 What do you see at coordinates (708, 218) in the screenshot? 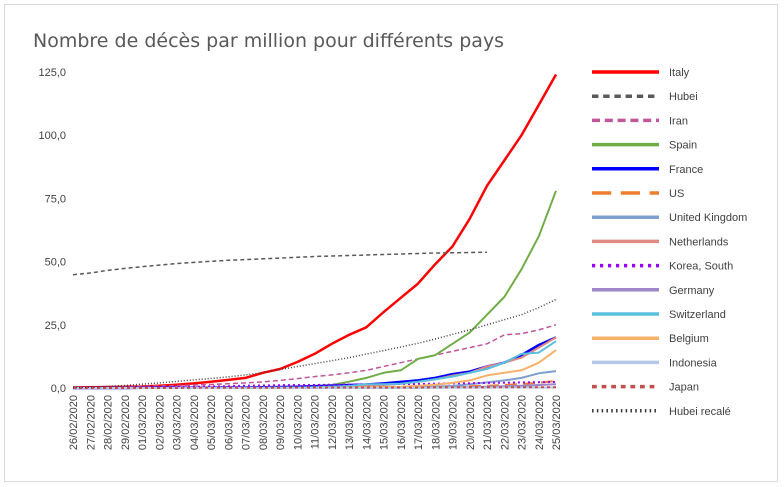
I see `legend-label: United Kingdom` at bounding box center [708, 218].